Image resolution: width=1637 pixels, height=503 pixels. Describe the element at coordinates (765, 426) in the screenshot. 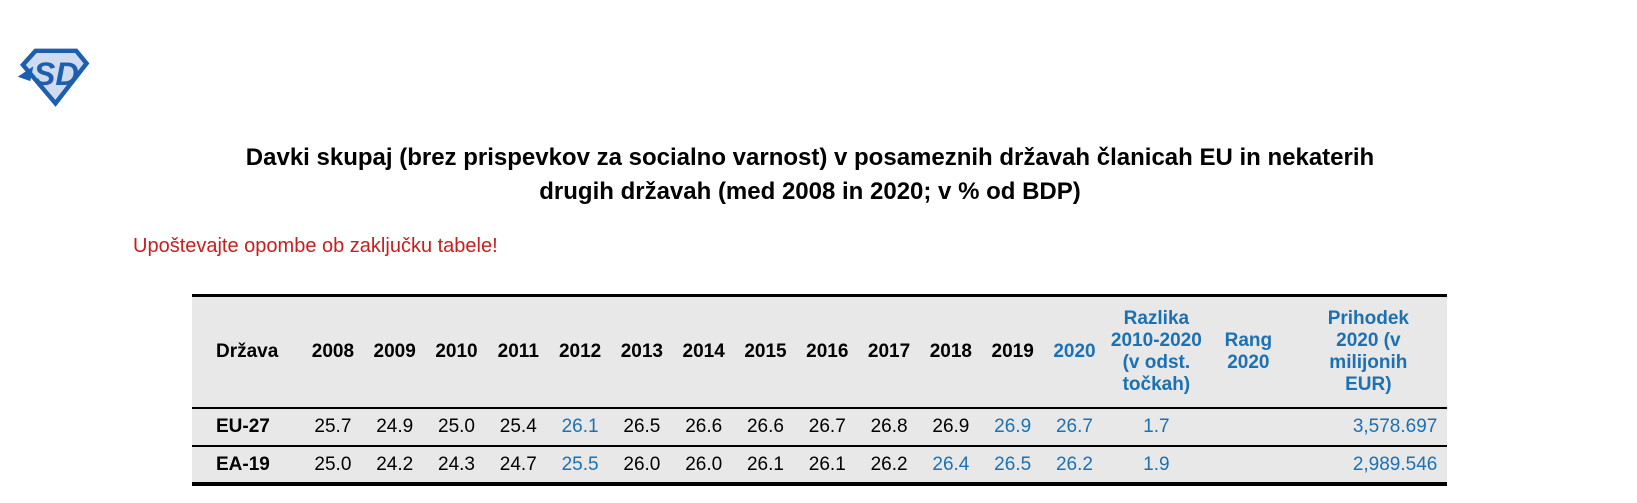

I see `cell-eu-27-y2015: 26.6` at that location.